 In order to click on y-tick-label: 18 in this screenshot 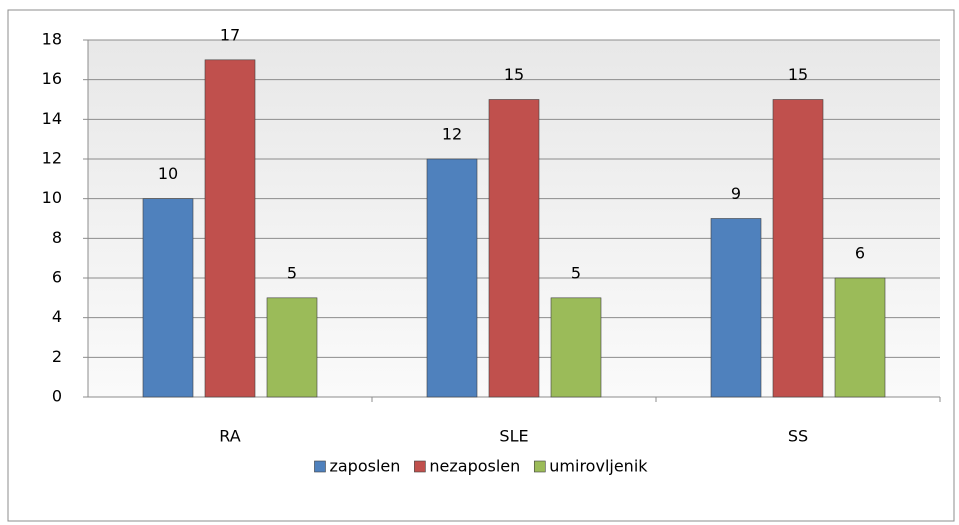, I will do `click(52, 39)`.